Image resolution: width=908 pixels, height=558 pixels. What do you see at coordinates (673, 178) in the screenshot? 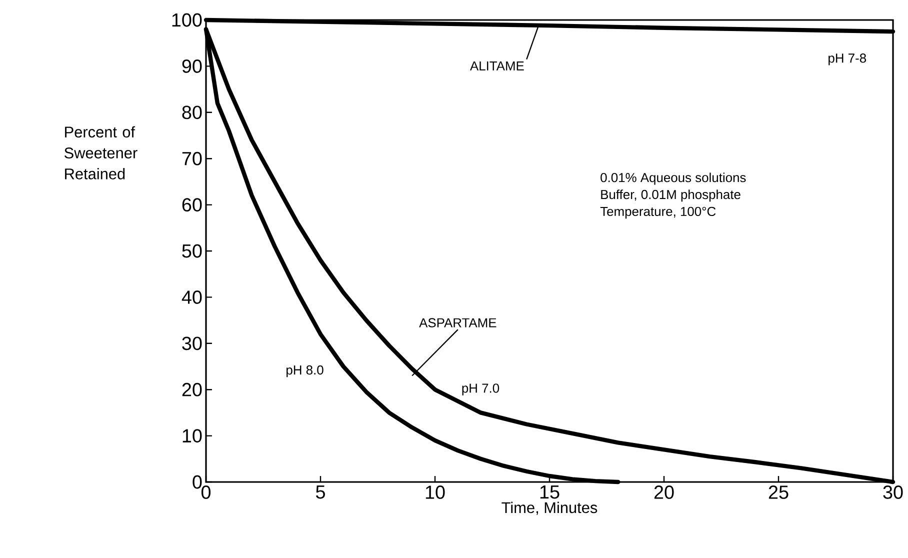
I see `annotation: 0.01% Aqueous solutions` at bounding box center [673, 178].